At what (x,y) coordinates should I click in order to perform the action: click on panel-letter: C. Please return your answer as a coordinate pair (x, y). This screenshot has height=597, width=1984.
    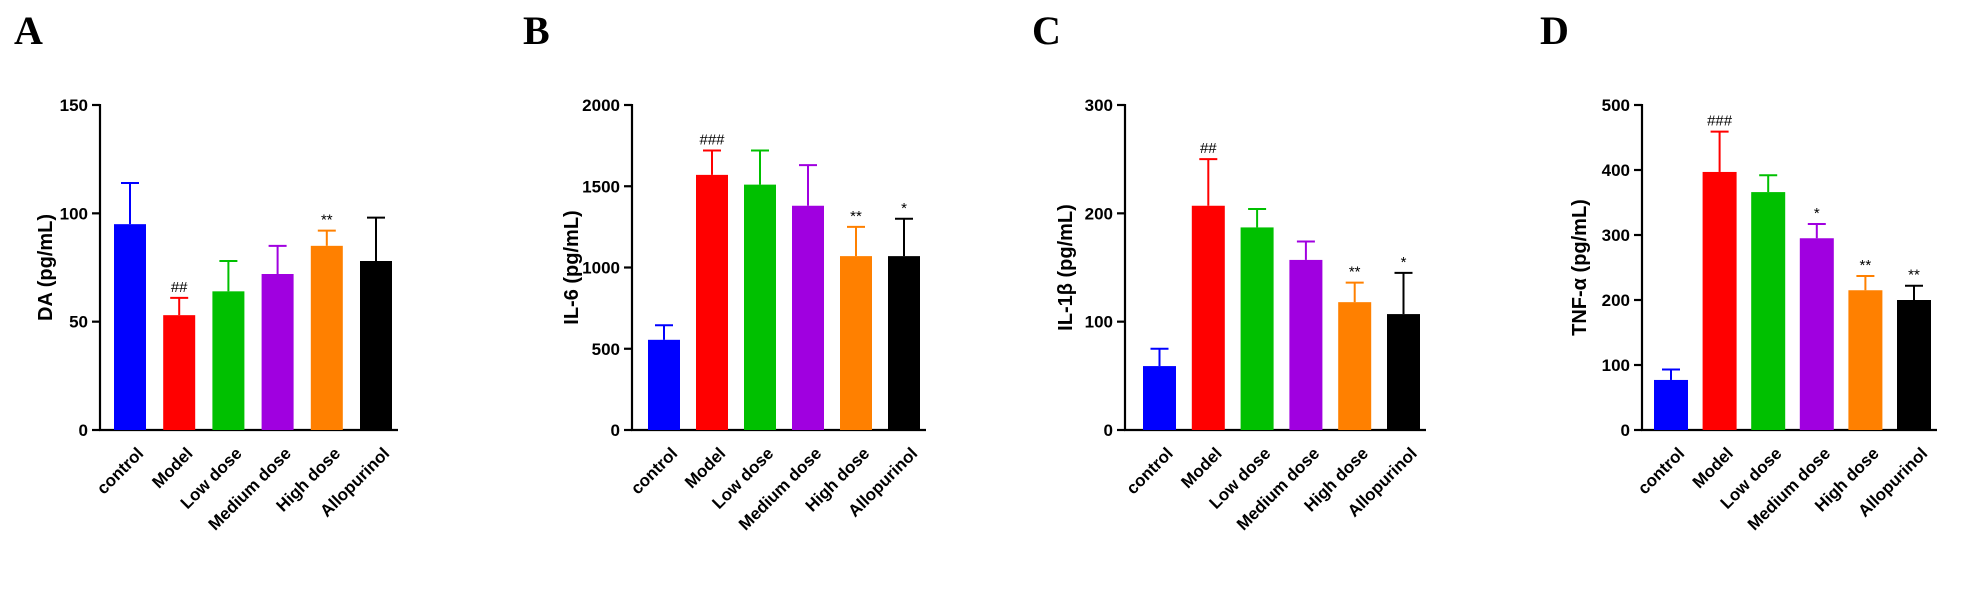
    Looking at the image, I should click on (1046, 30).